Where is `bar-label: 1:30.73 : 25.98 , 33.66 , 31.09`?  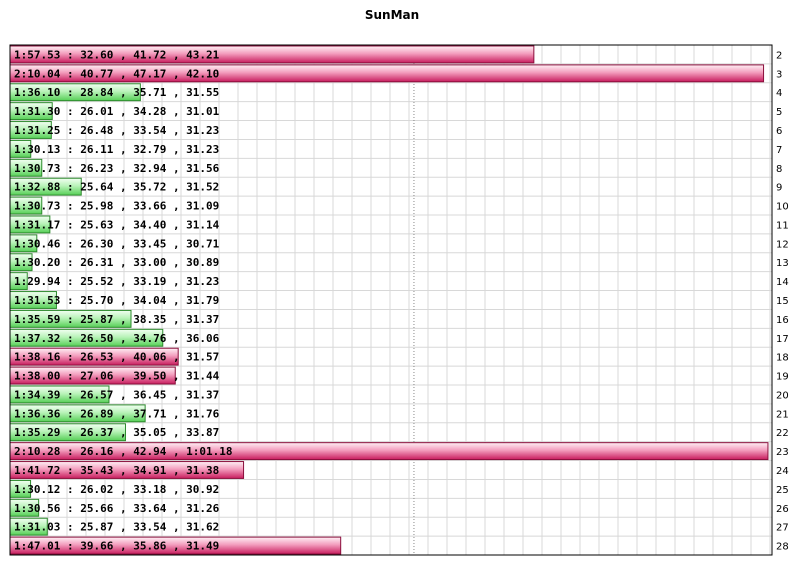
bar-label: 1:30.73 : 25.98 , 33.66 , 31.09 is located at coordinates (116, 206).